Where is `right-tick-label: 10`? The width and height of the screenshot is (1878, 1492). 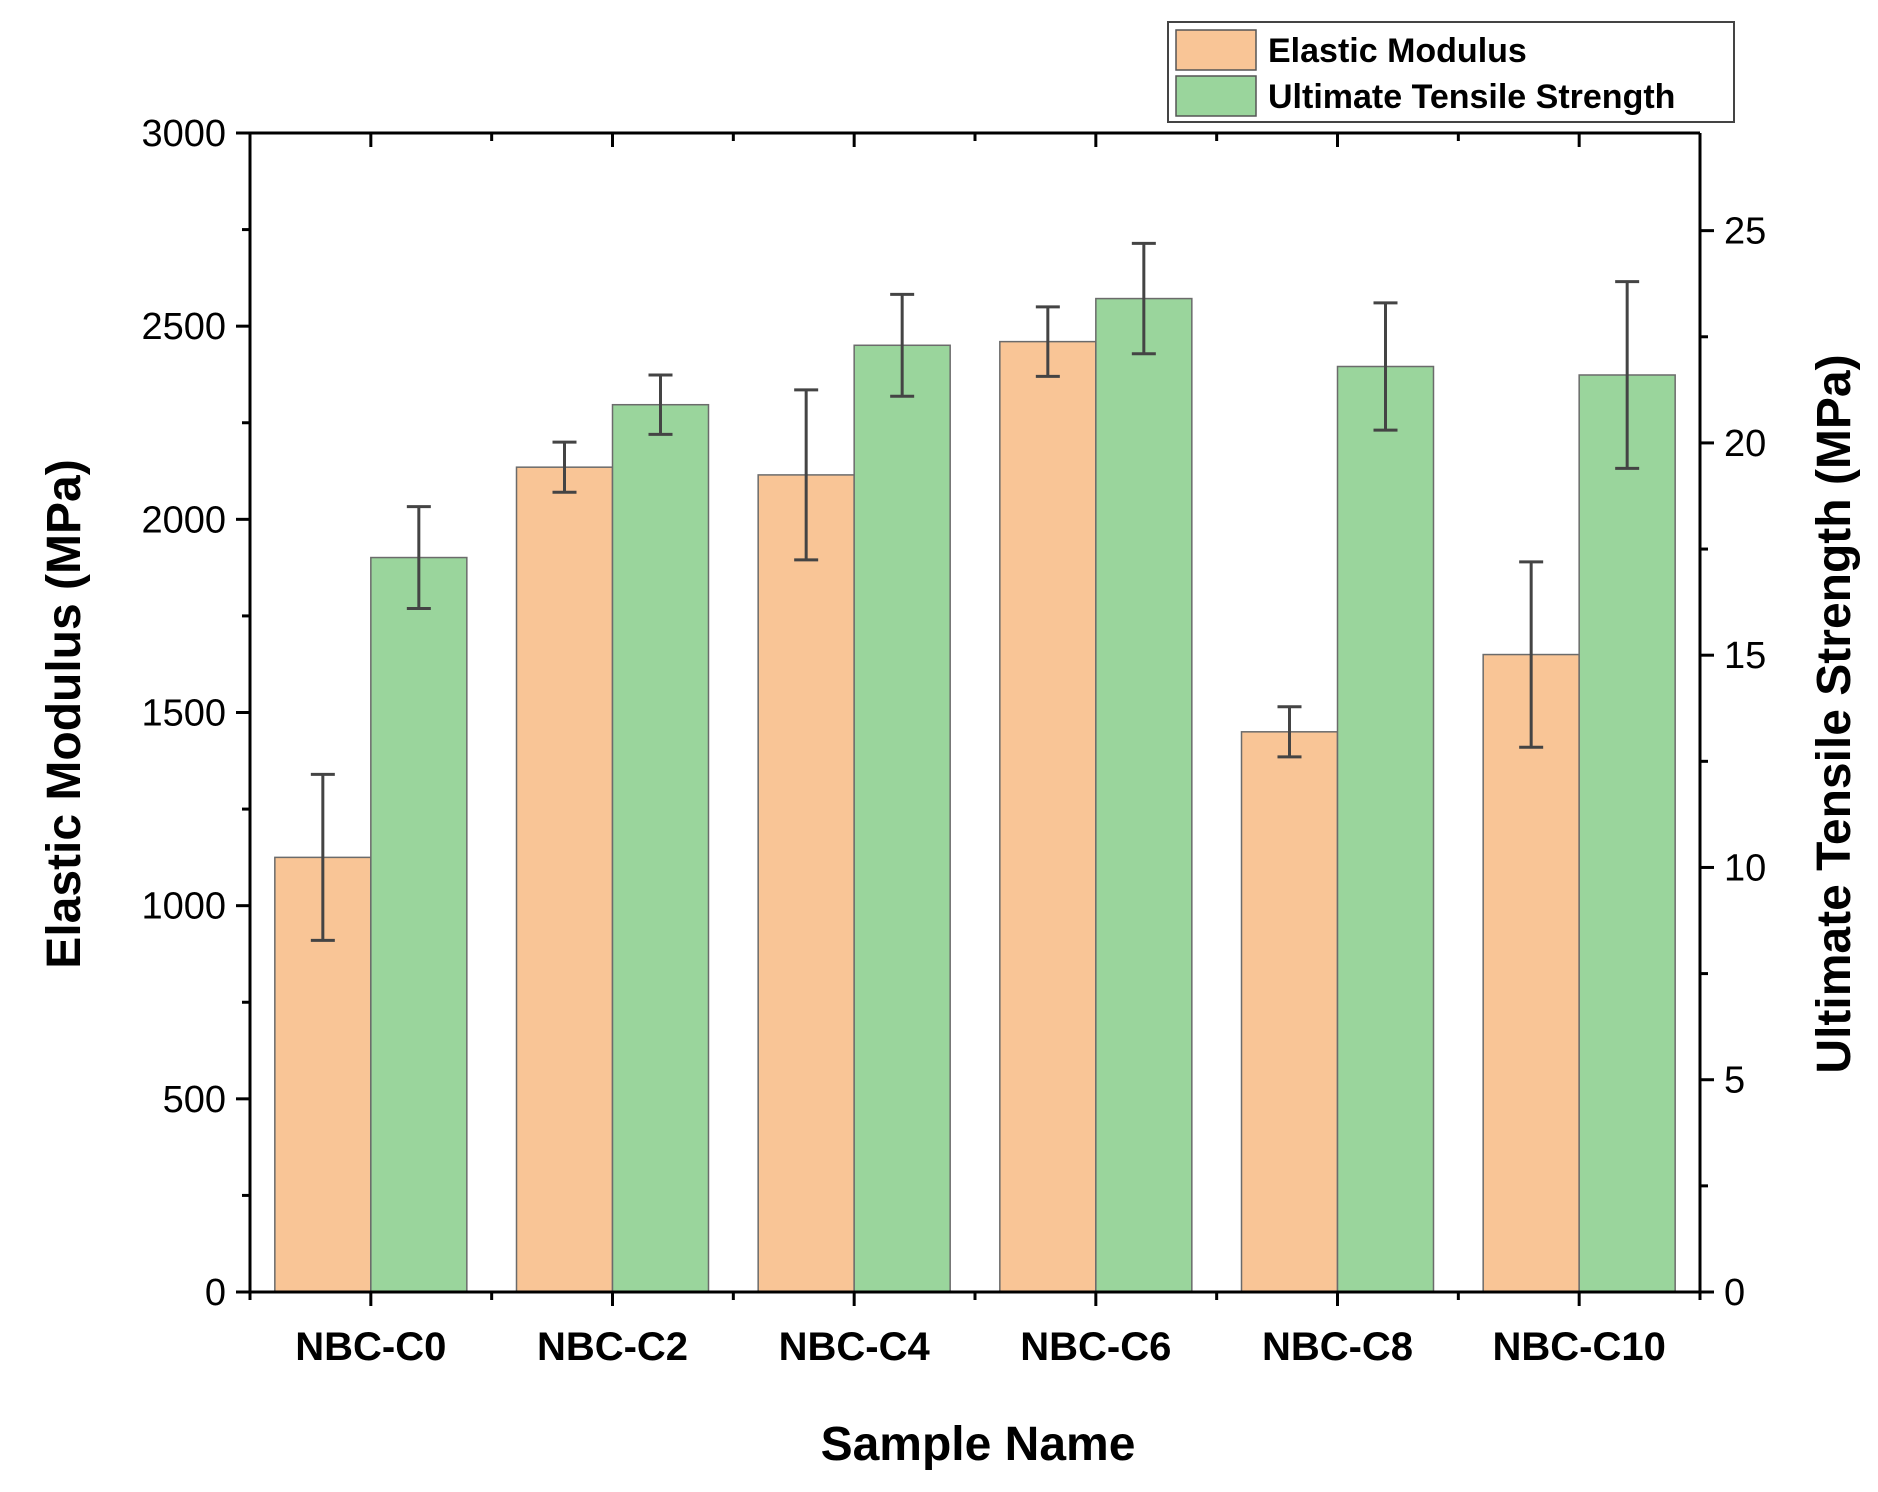
right-tick-label: 10 is located at coordinates (1745, 868).